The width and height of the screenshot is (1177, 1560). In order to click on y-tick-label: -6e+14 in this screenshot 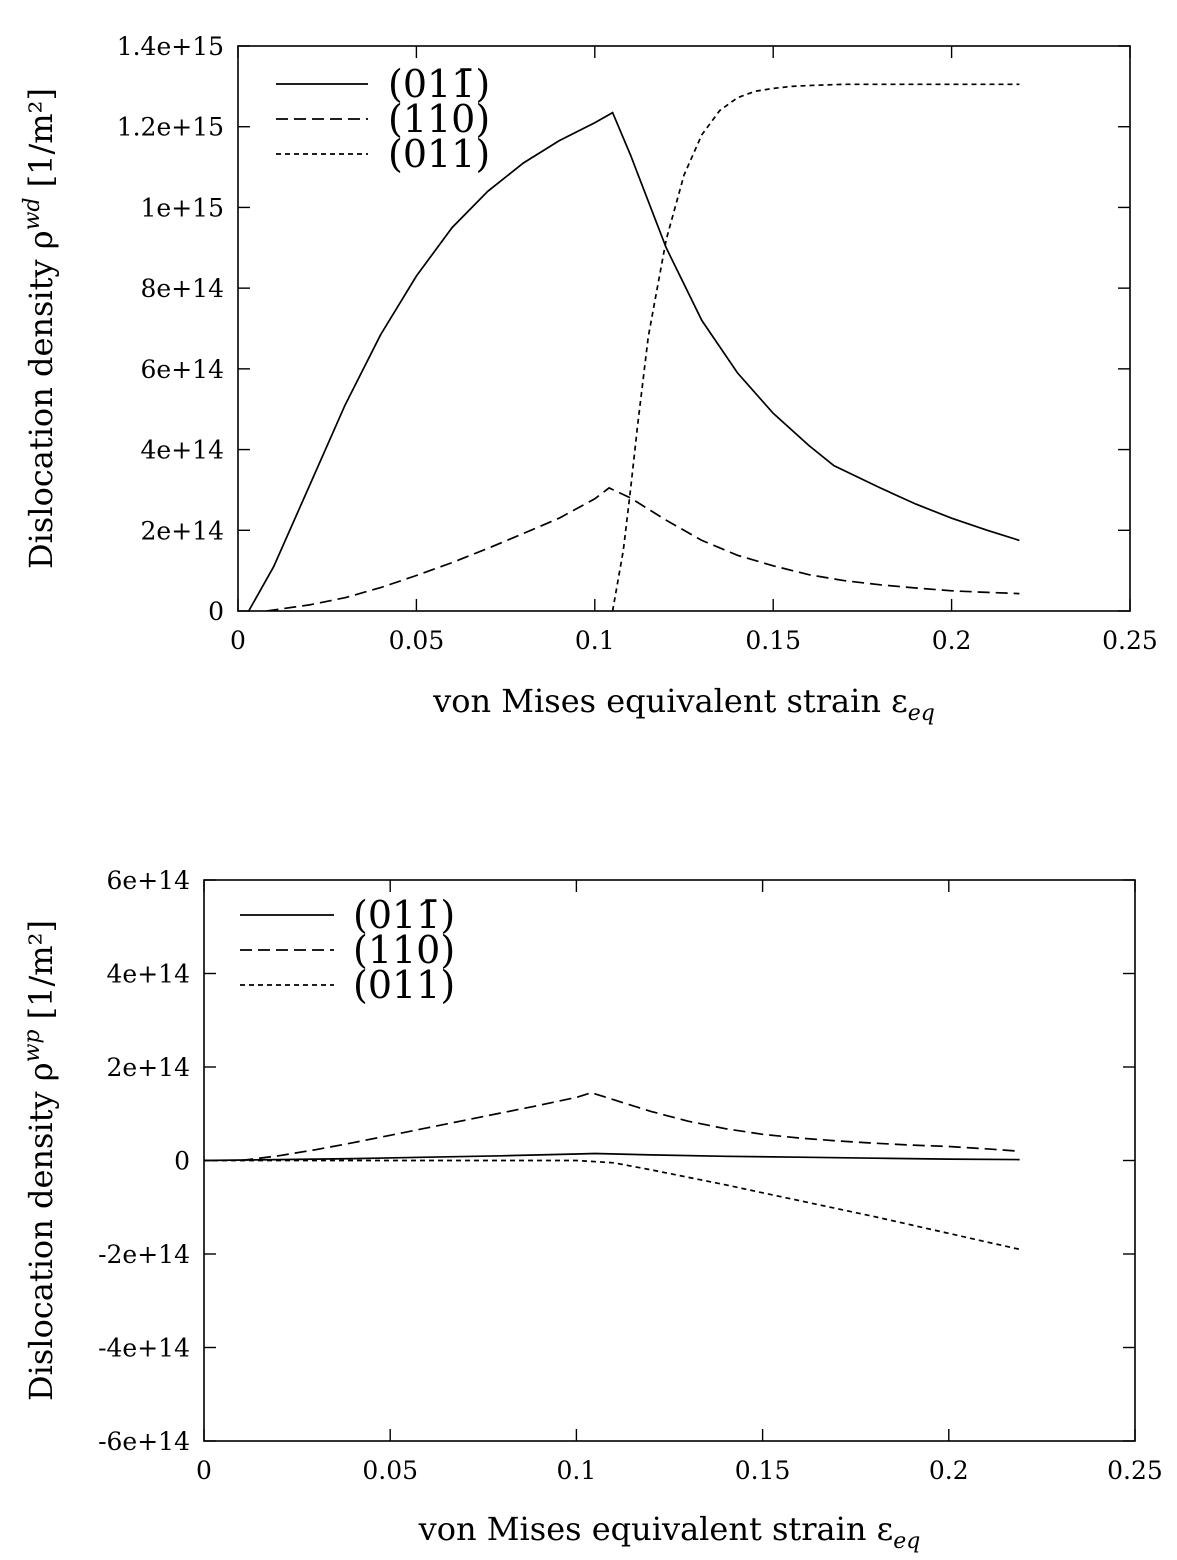, I will do `click(144, 1441)`.